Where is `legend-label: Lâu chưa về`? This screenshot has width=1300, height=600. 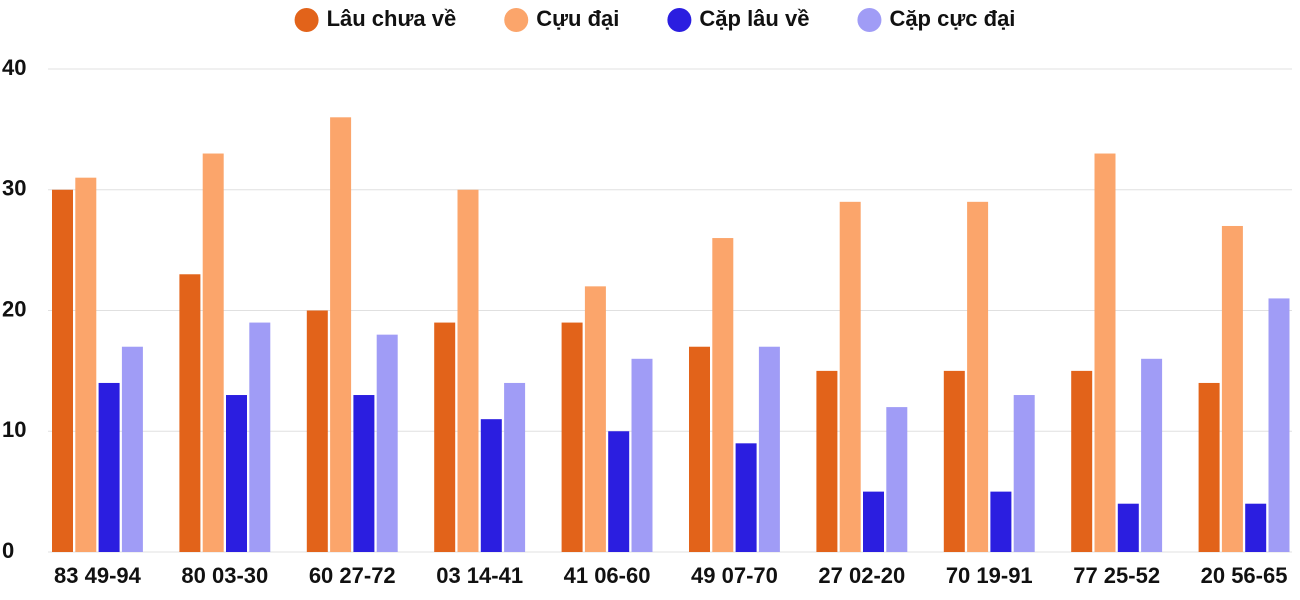
legend-label: Lâu chưa về is located at coordinates (392, 18).